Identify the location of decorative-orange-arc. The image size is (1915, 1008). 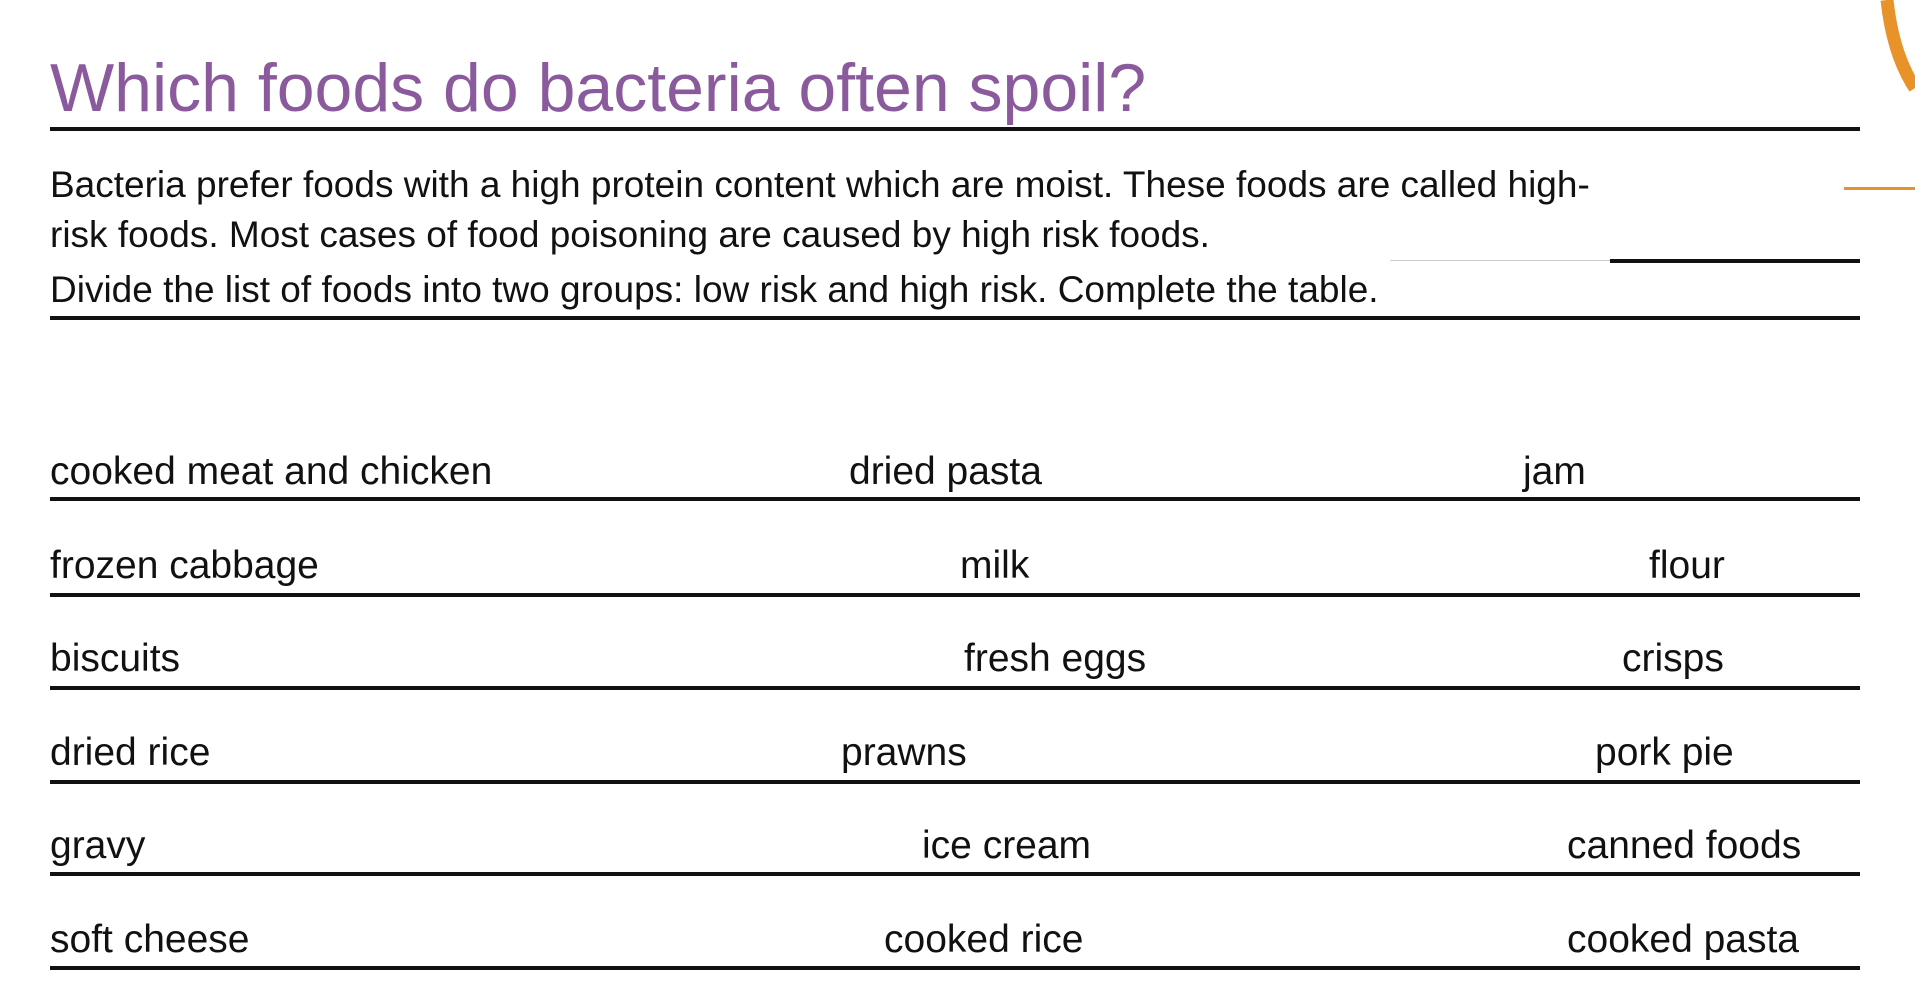
(1897, 46).